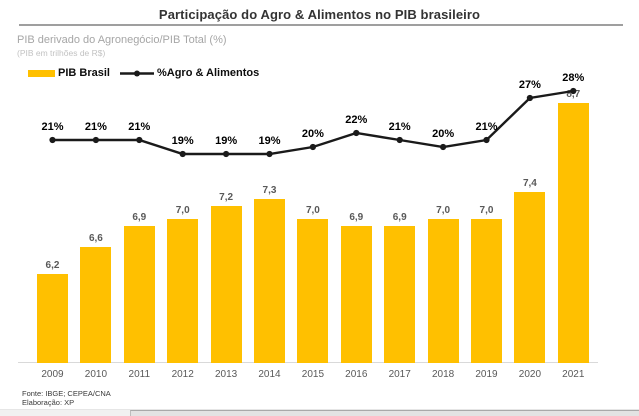 The image size is (639, 416). I want to click on bar-2013, so click(226, 284).